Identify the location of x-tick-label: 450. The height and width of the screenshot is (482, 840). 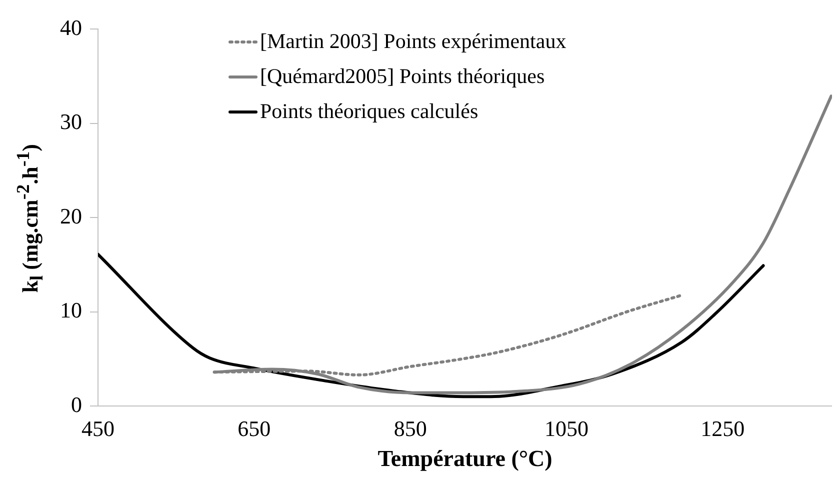
(98, 428).